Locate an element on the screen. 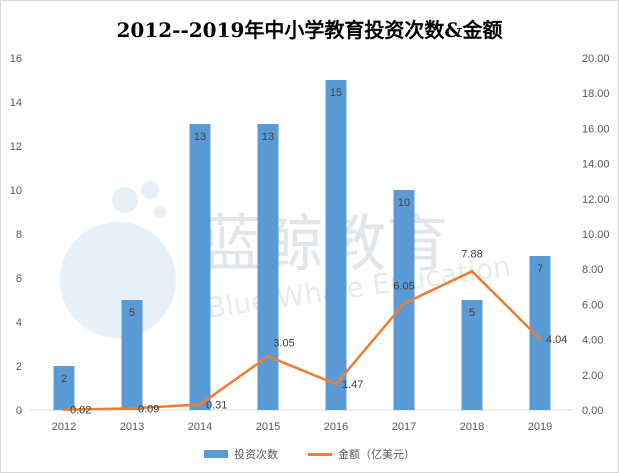  x-tick-label: 2018 is located at coordinates (472, 427).